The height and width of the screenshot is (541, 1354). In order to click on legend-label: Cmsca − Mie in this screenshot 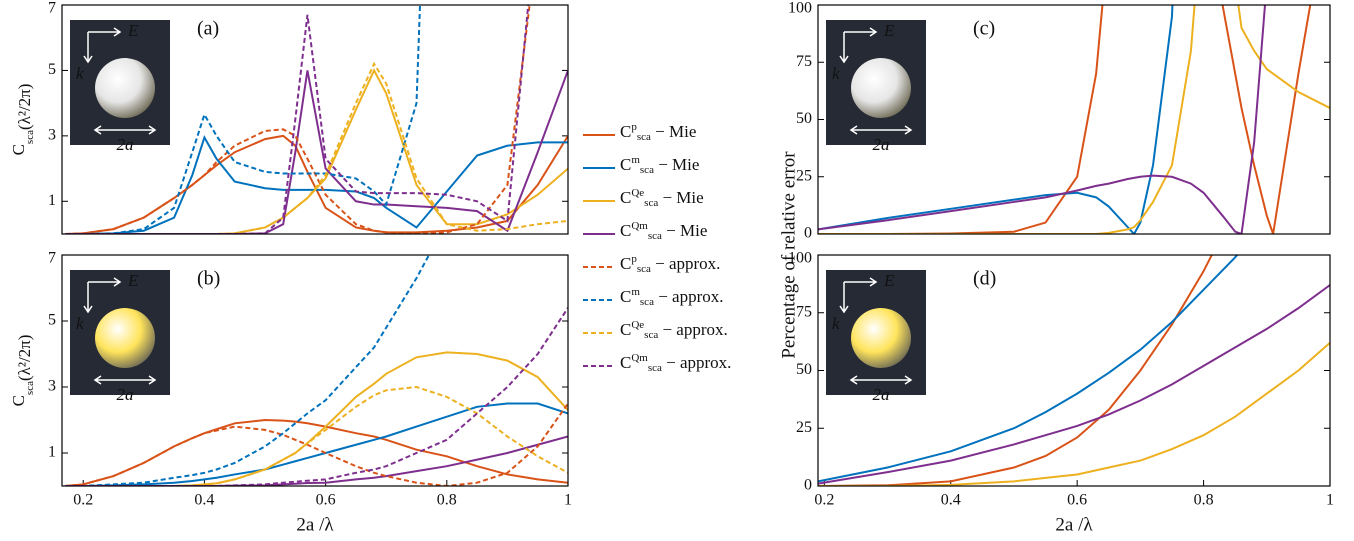, I will do `click(659, 165)`.